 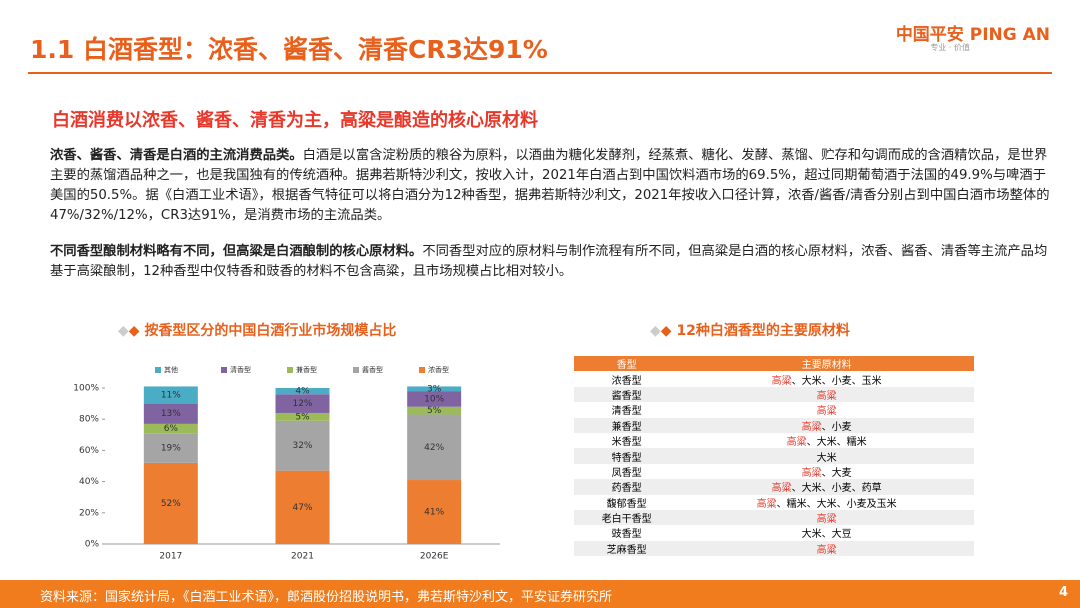 I want to click on type-cell: 老白干香型, so click(x=627, y=517).